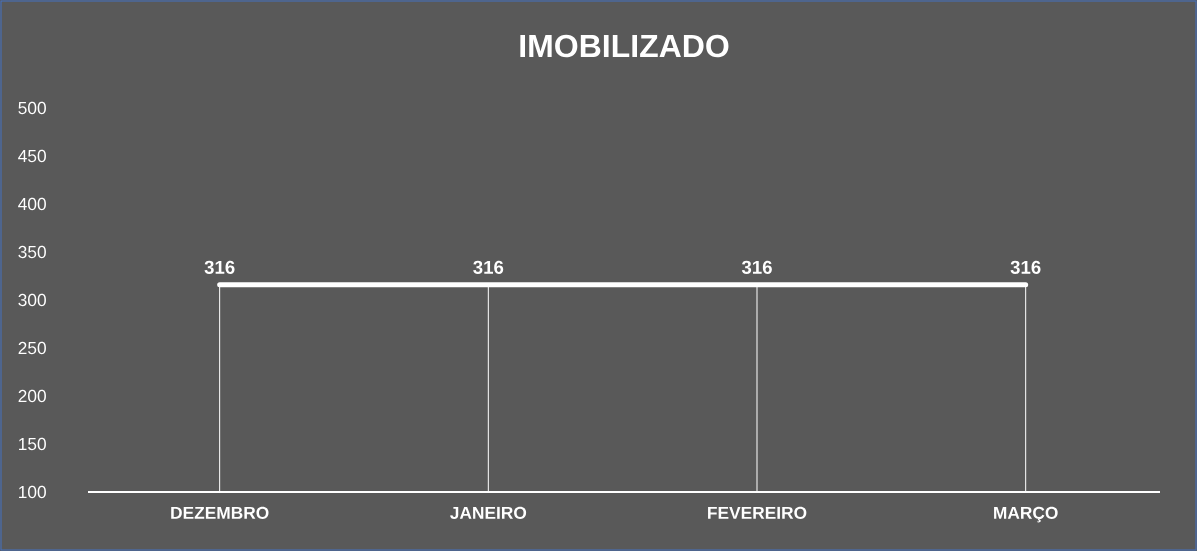 The width and height of the screenshot is (1197, 551). Describe the element at coordinates (220, 512) in the screenshot. I see `x-tick-label: DEZEMBRO` at that location.